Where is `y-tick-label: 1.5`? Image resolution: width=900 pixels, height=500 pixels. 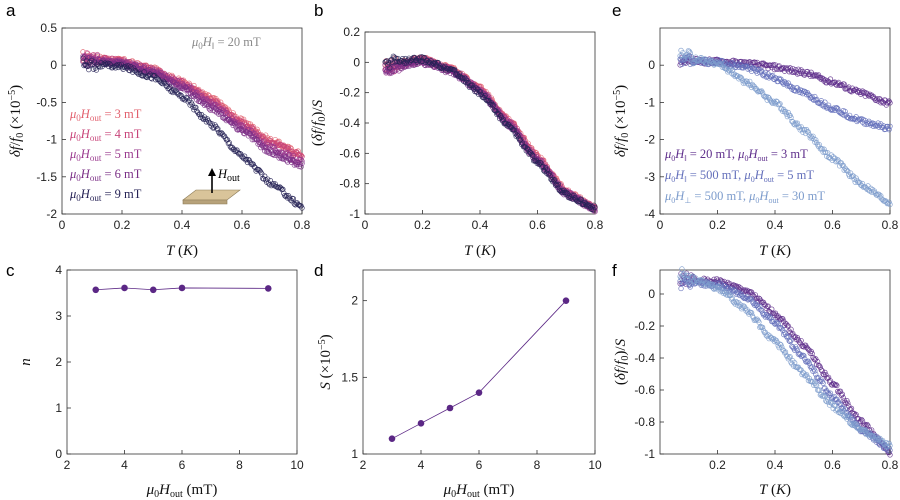 y-tick-label: 1.5 is located at coordinates (349, 377).